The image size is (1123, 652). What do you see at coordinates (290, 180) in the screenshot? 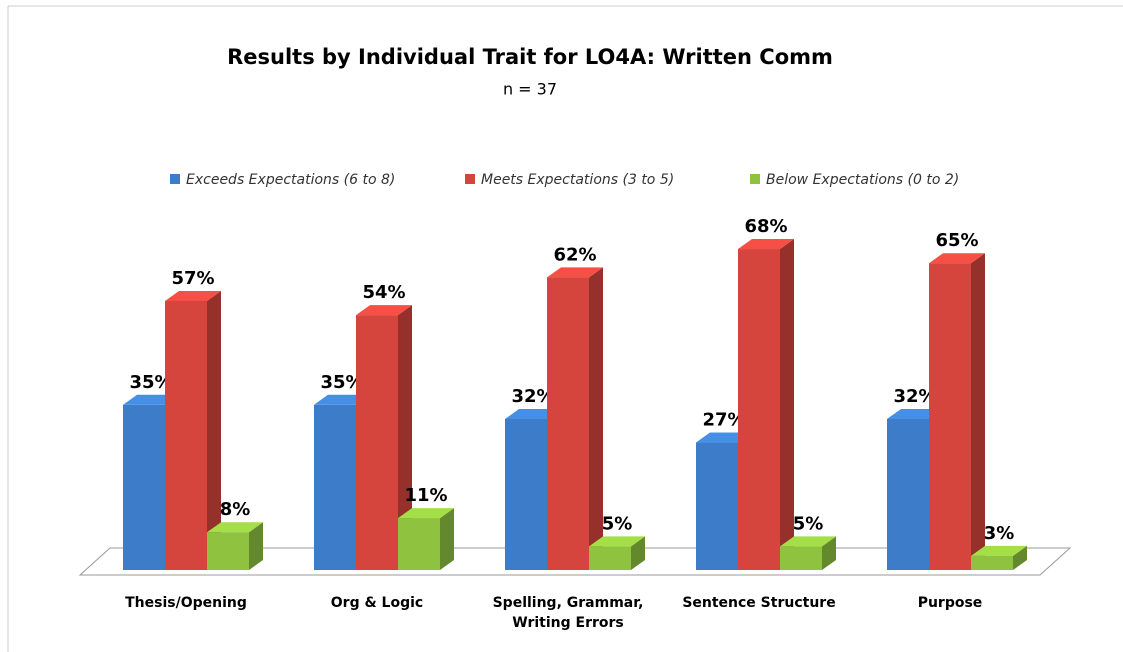
I see `legend-label: Exceeds Expectations (6 to 8)` at bounding box center [290, 180].